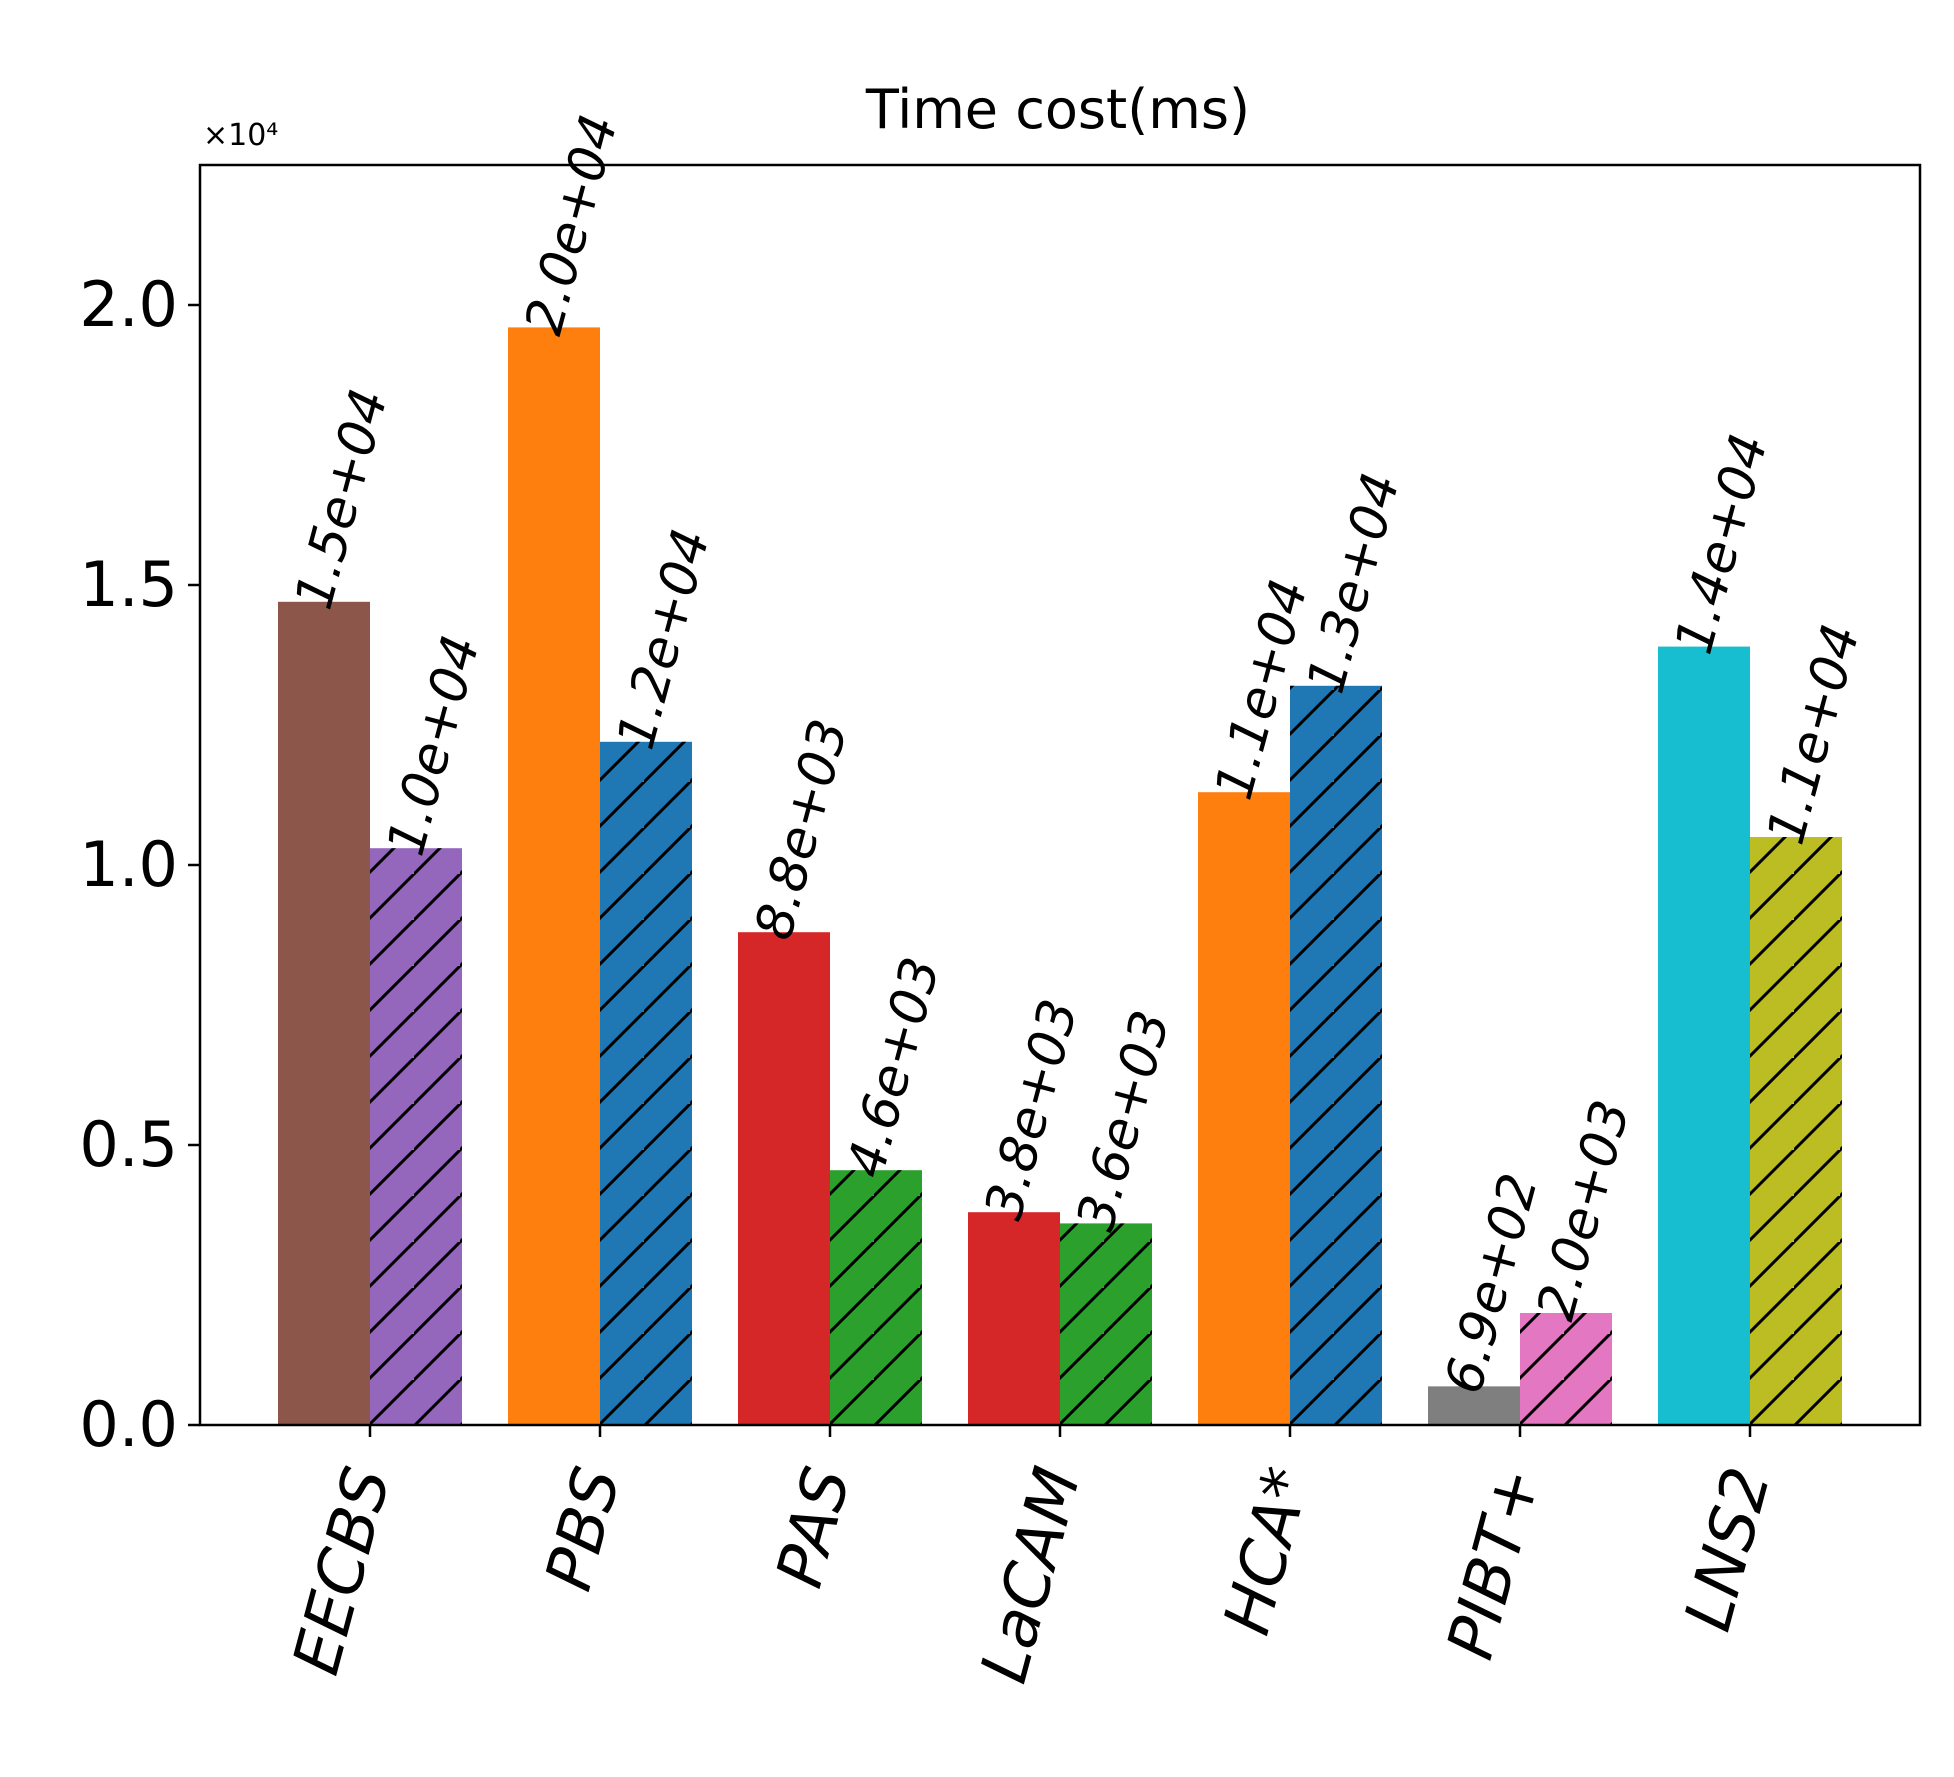 The height and width of the screenshot is (1777, 1954). What do you see at coordinates (1106, 1324) in the screenshot?
I see `bar-hatch-lacam` at bounding box center [1106, 1324].